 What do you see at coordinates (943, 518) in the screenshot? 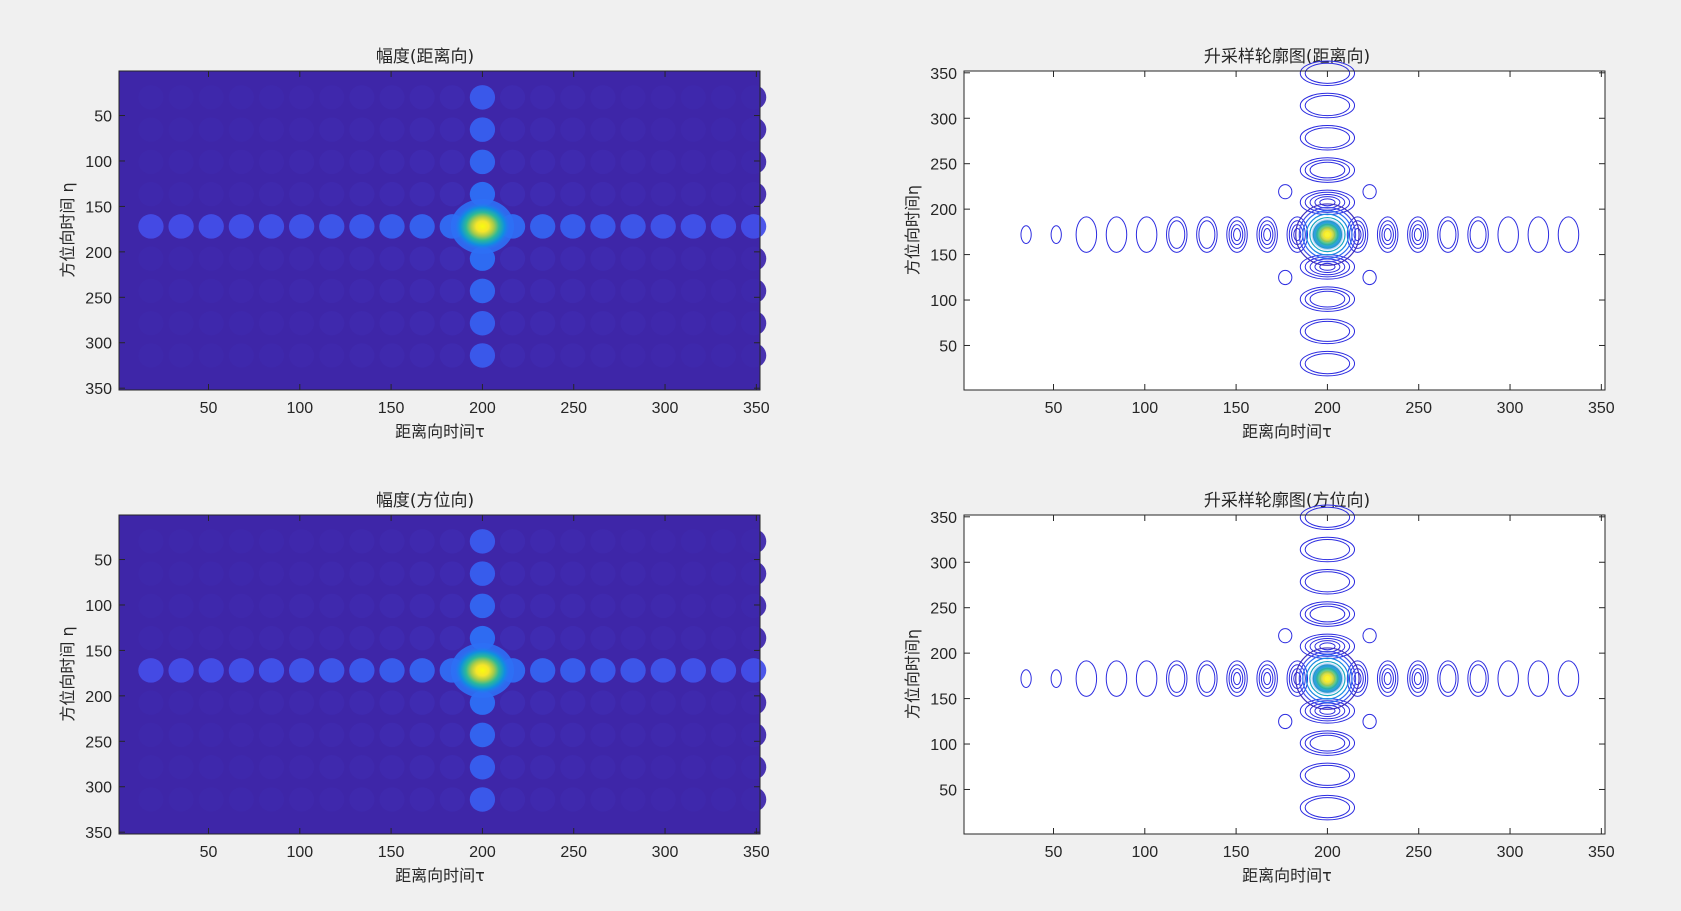
I see `y-tick-label: 350` at bounding box center [943, 518].